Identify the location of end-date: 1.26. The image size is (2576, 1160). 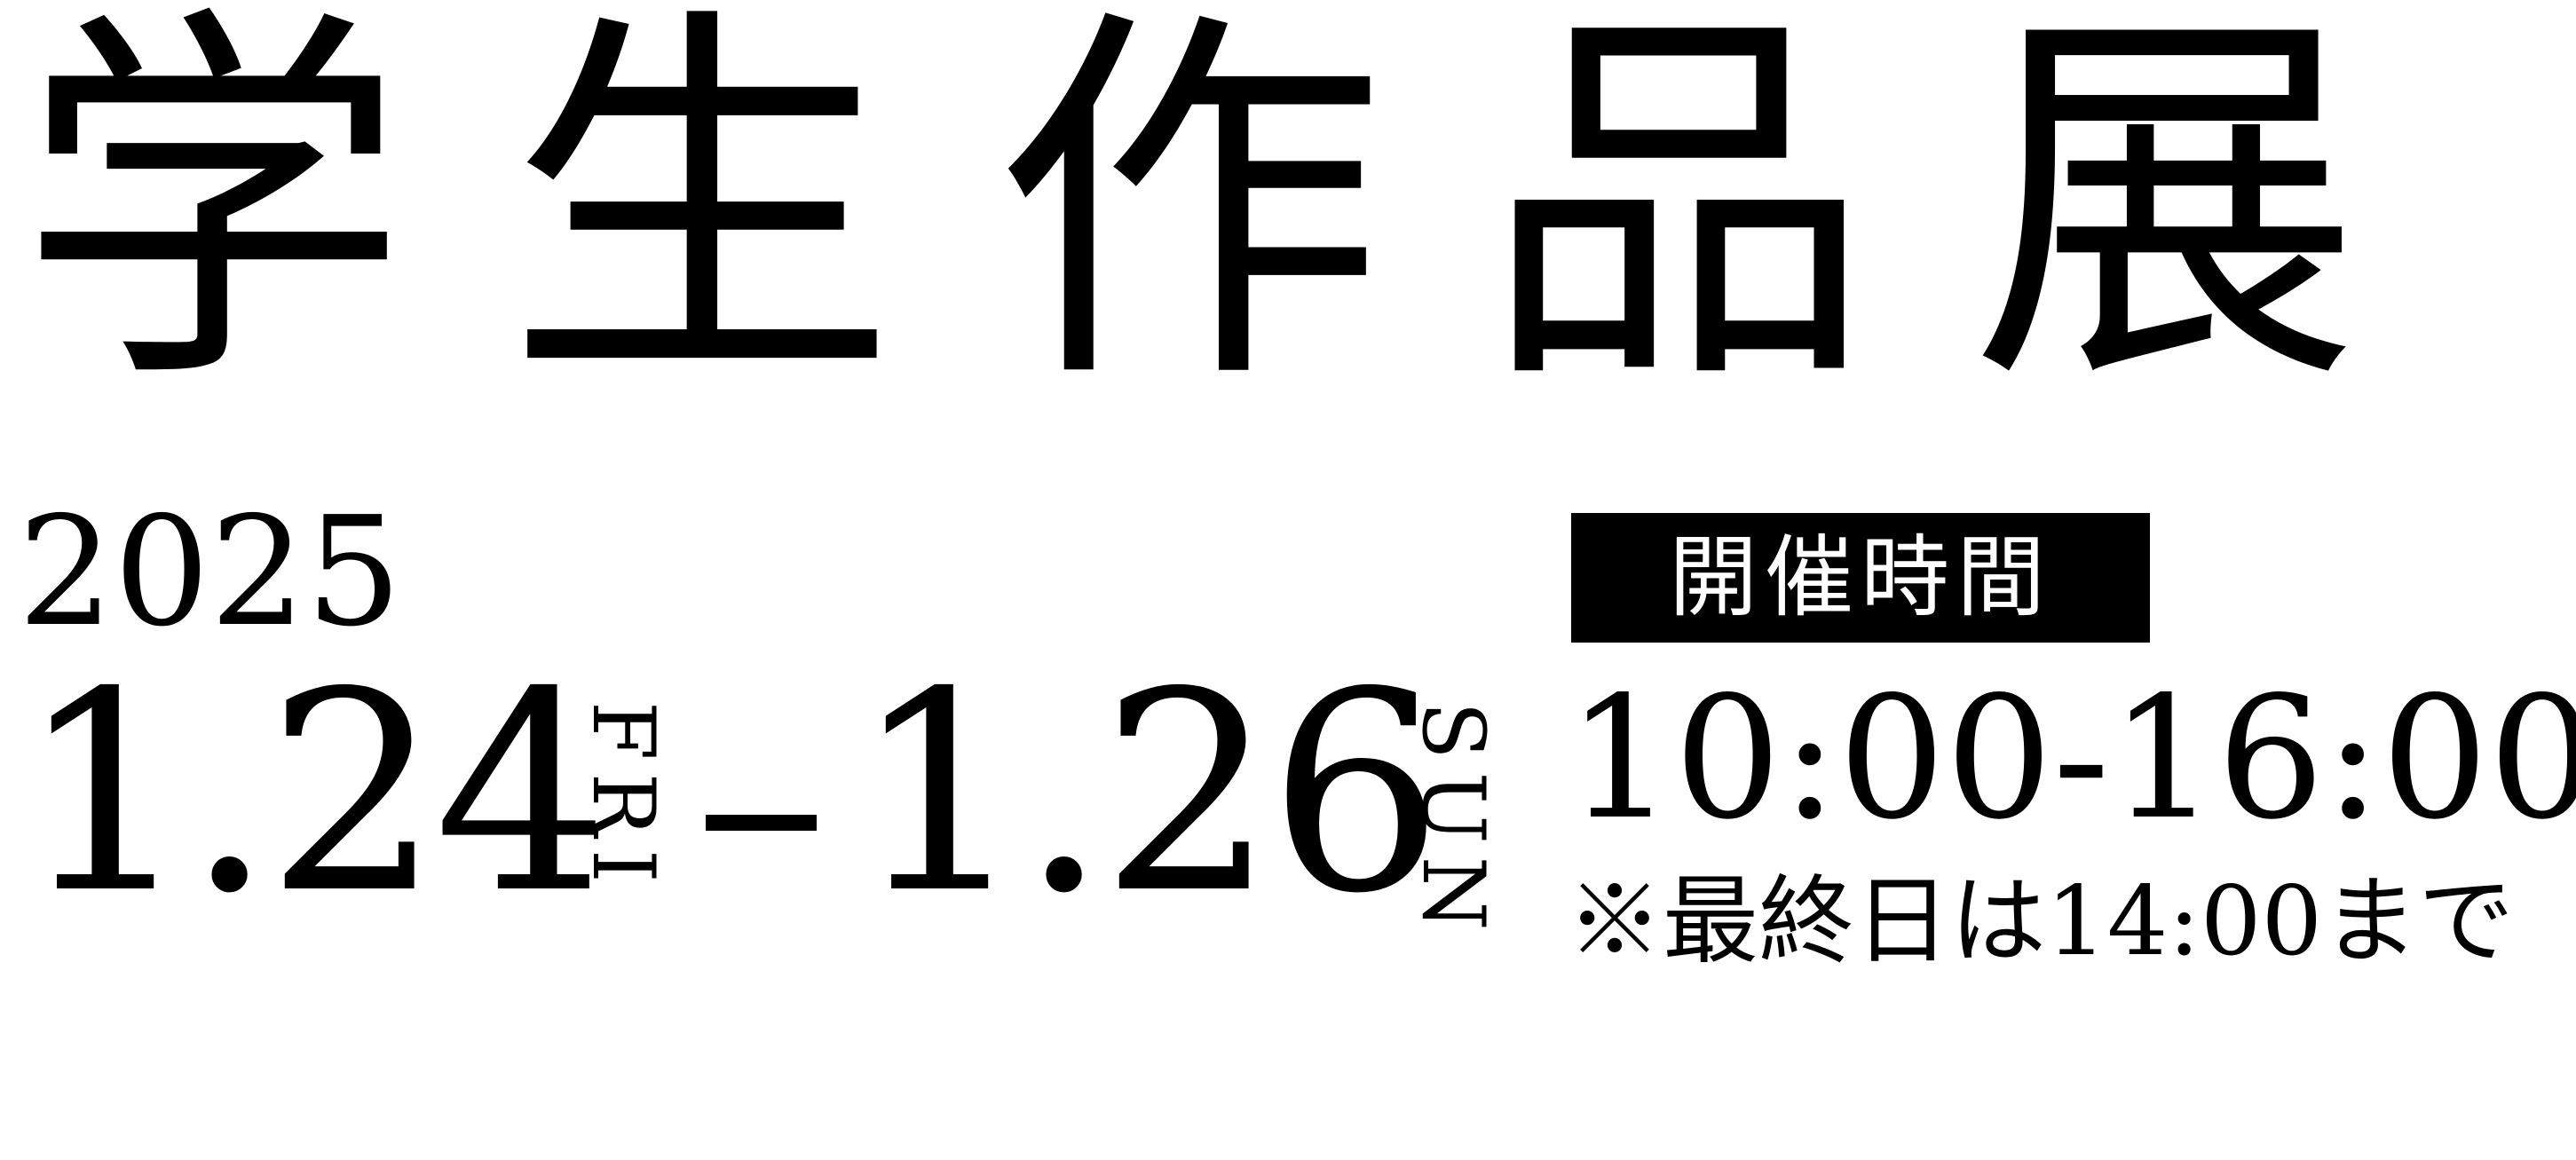
(1147, 794).